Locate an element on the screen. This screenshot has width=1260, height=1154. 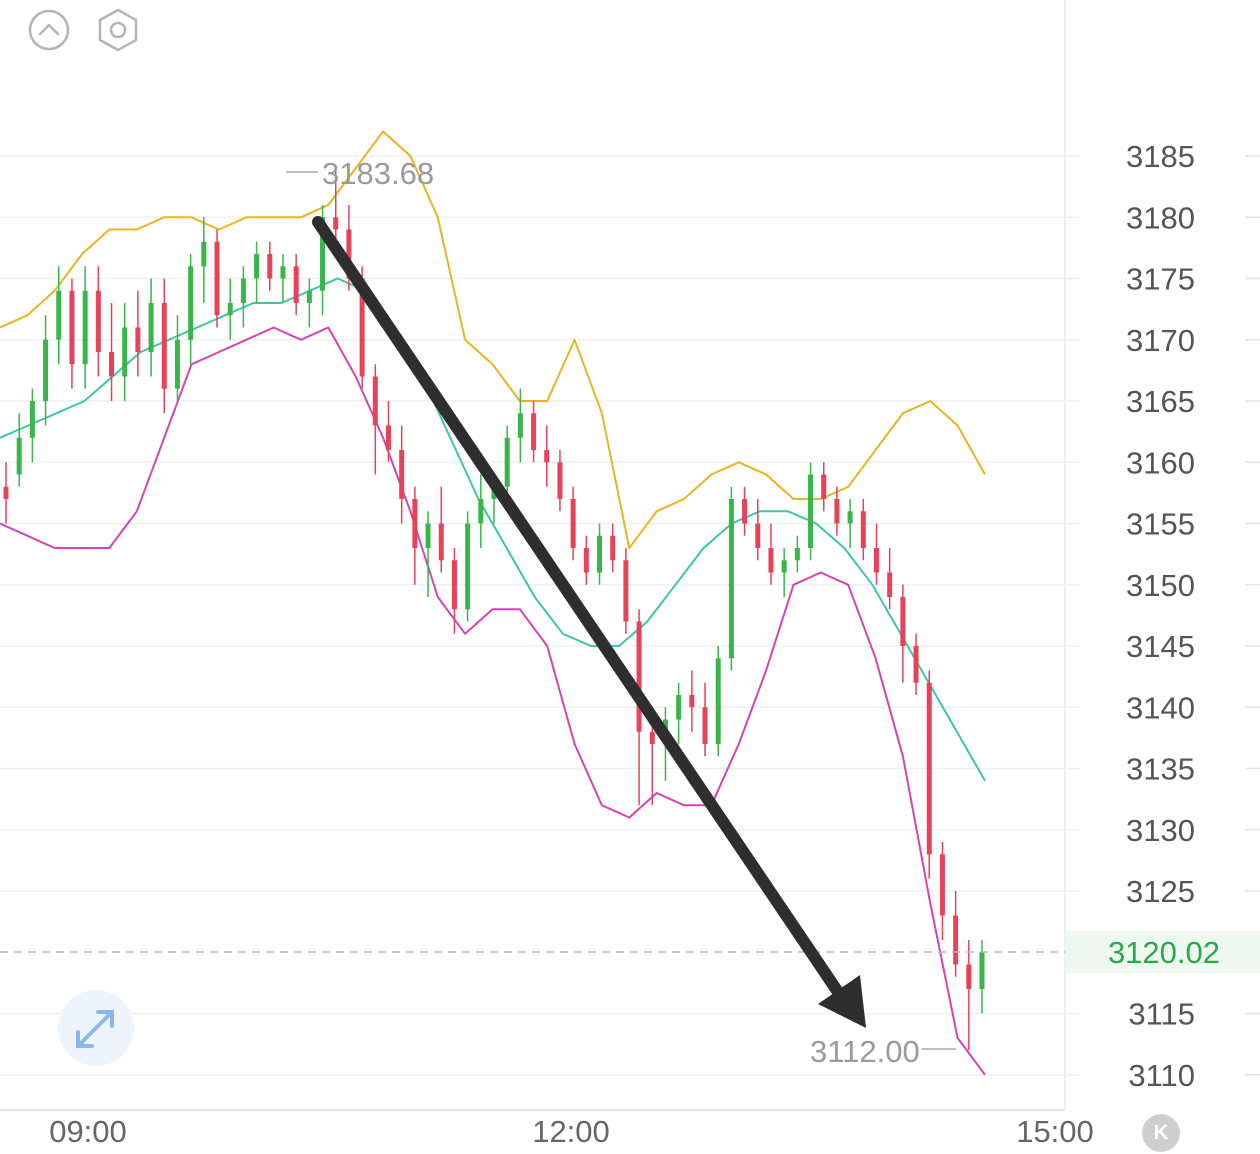
collapse-button is located at coordinates (49, 30).